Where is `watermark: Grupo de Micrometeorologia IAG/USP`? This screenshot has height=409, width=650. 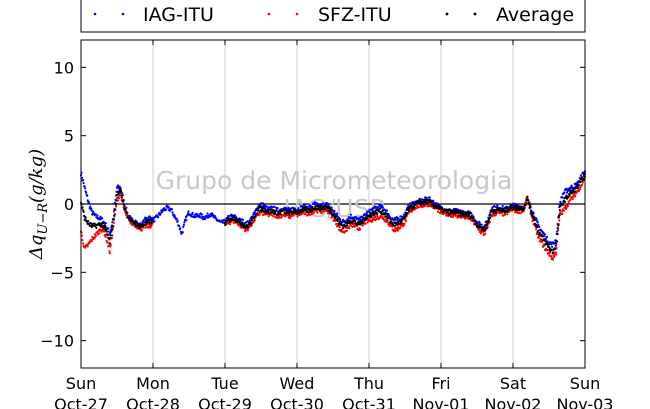
watermark: Grupo de Micrometeorologia IAG/USP is located at coordinates (334, 194).